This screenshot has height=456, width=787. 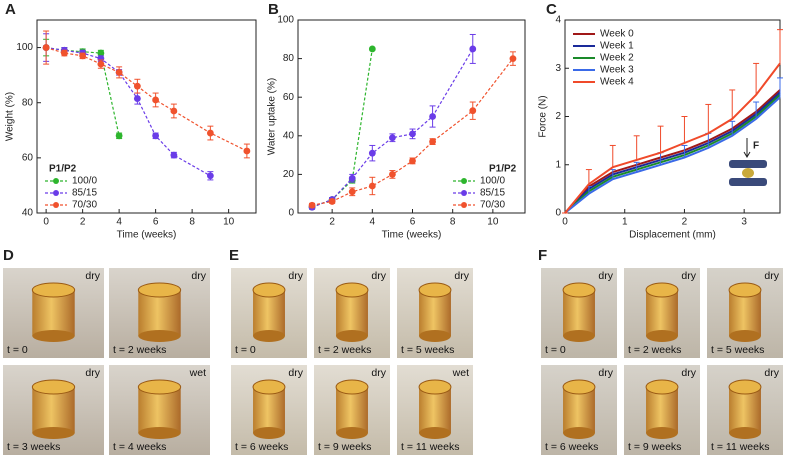 I want to click on legend-label: Week 2, so click(x=617, y=58).